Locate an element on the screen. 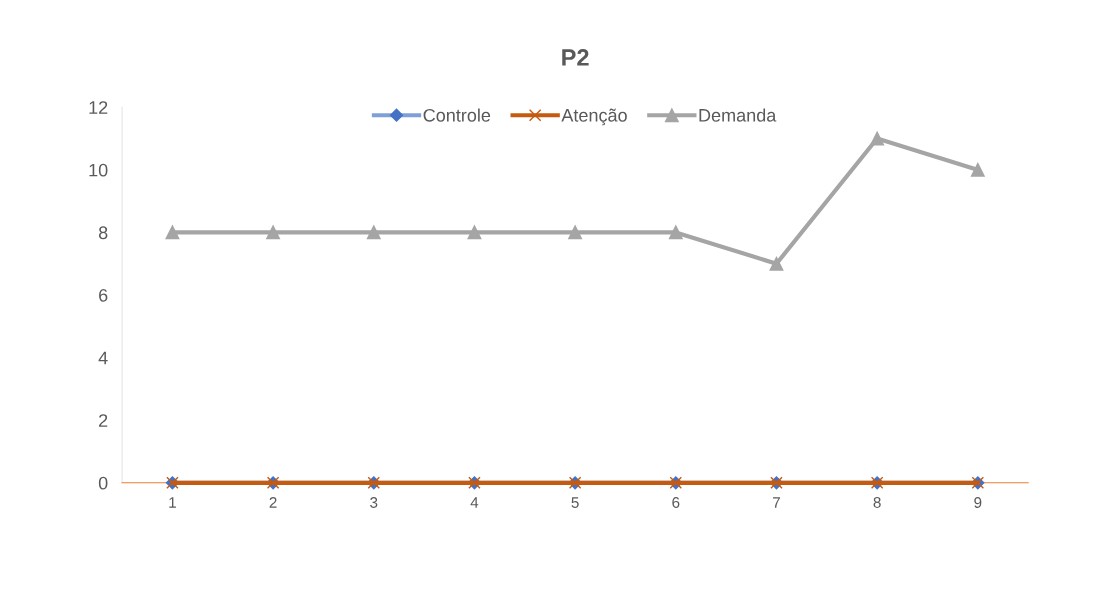 This screenshot has width=1120, height=599. y-tick-label: 10 is located at coordinates (98, 170).